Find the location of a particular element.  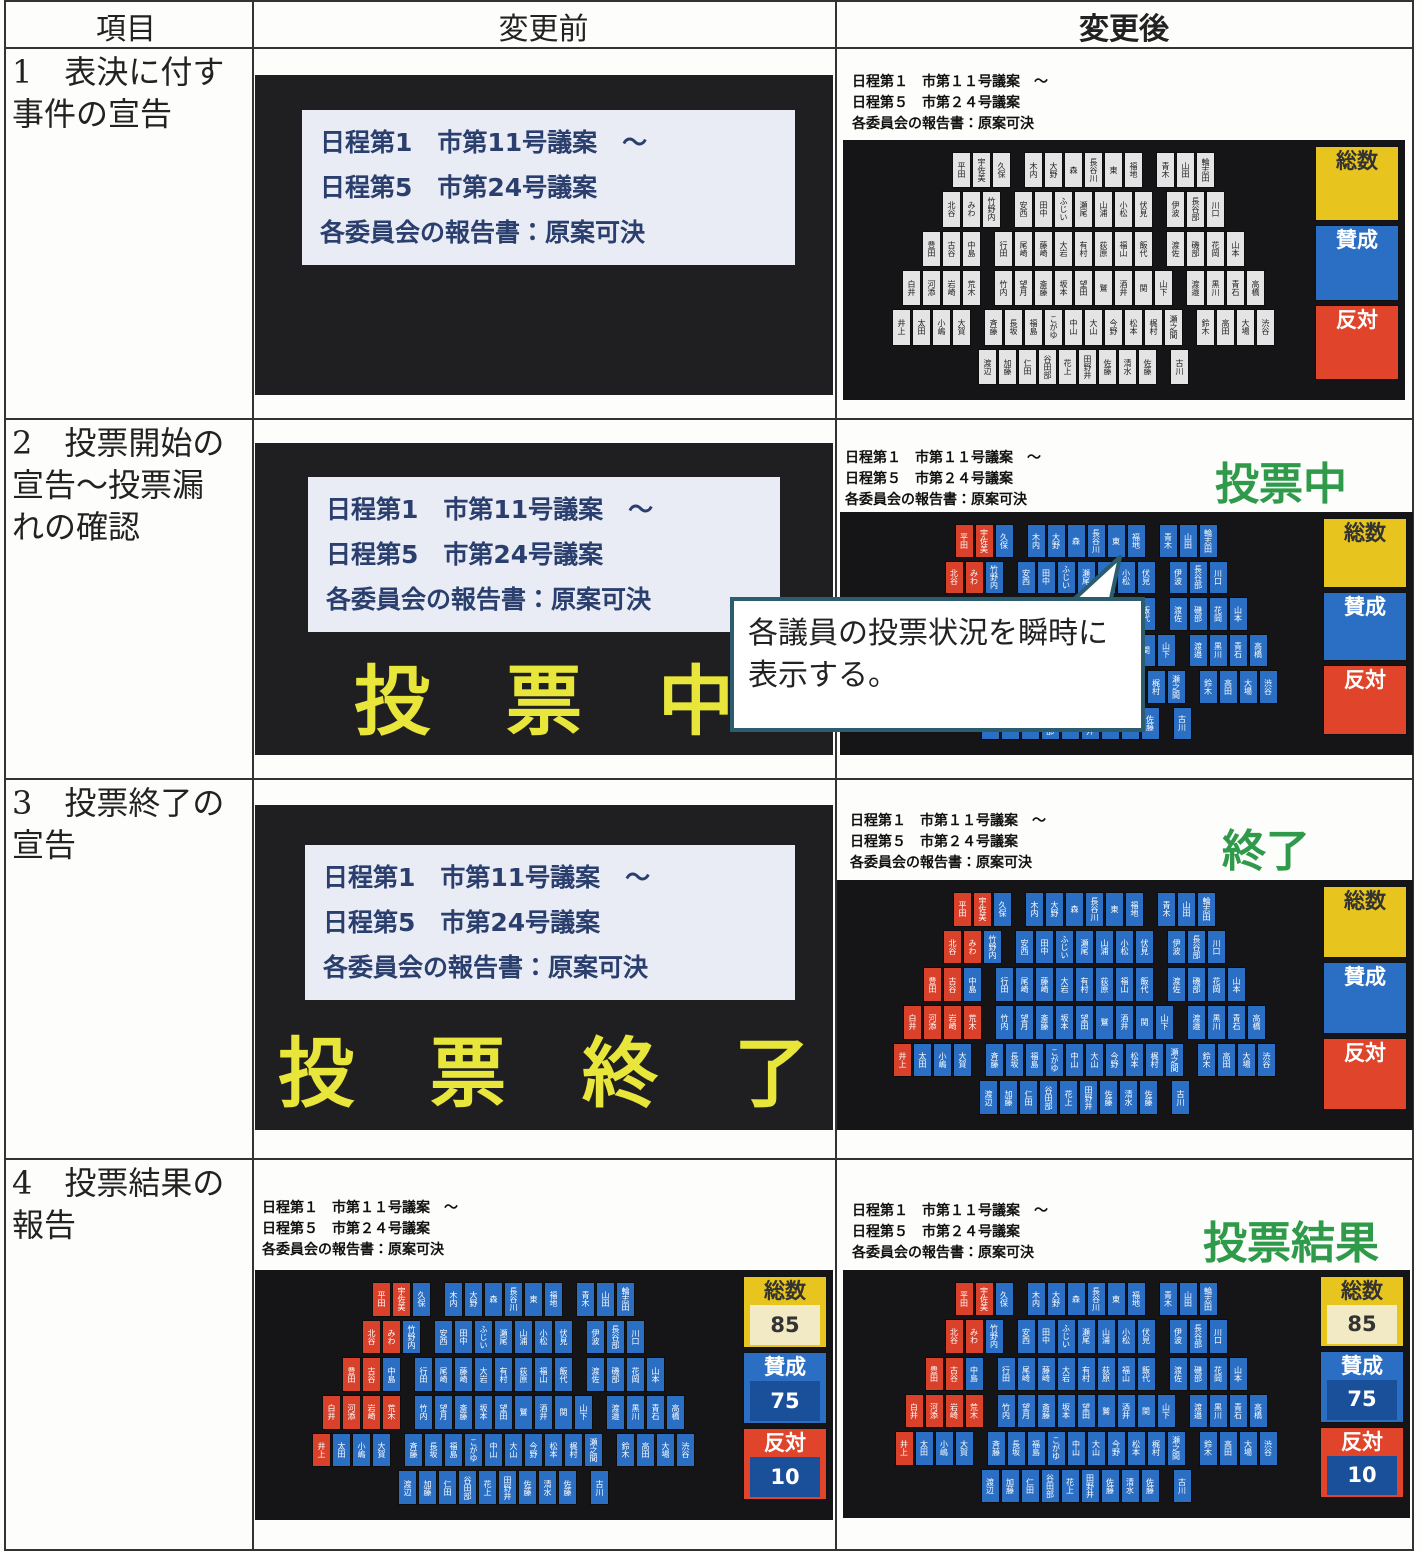

seat: 花岡 is located at coordinates (635, 1374).